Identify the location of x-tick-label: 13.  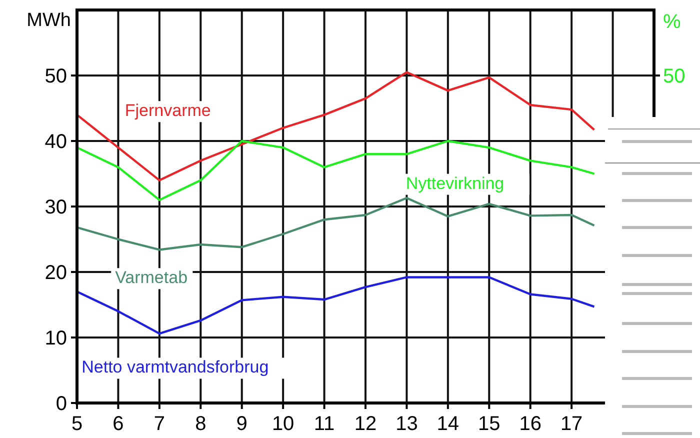
(407, 424).